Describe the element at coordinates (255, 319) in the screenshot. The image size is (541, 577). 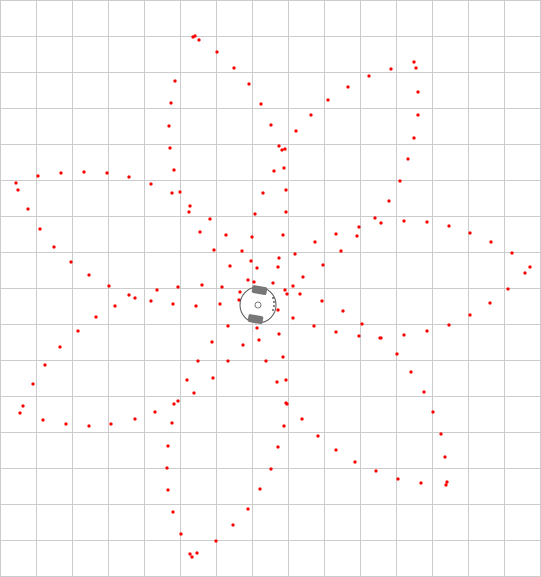
I see `robot-wheel-bottom` at that location.